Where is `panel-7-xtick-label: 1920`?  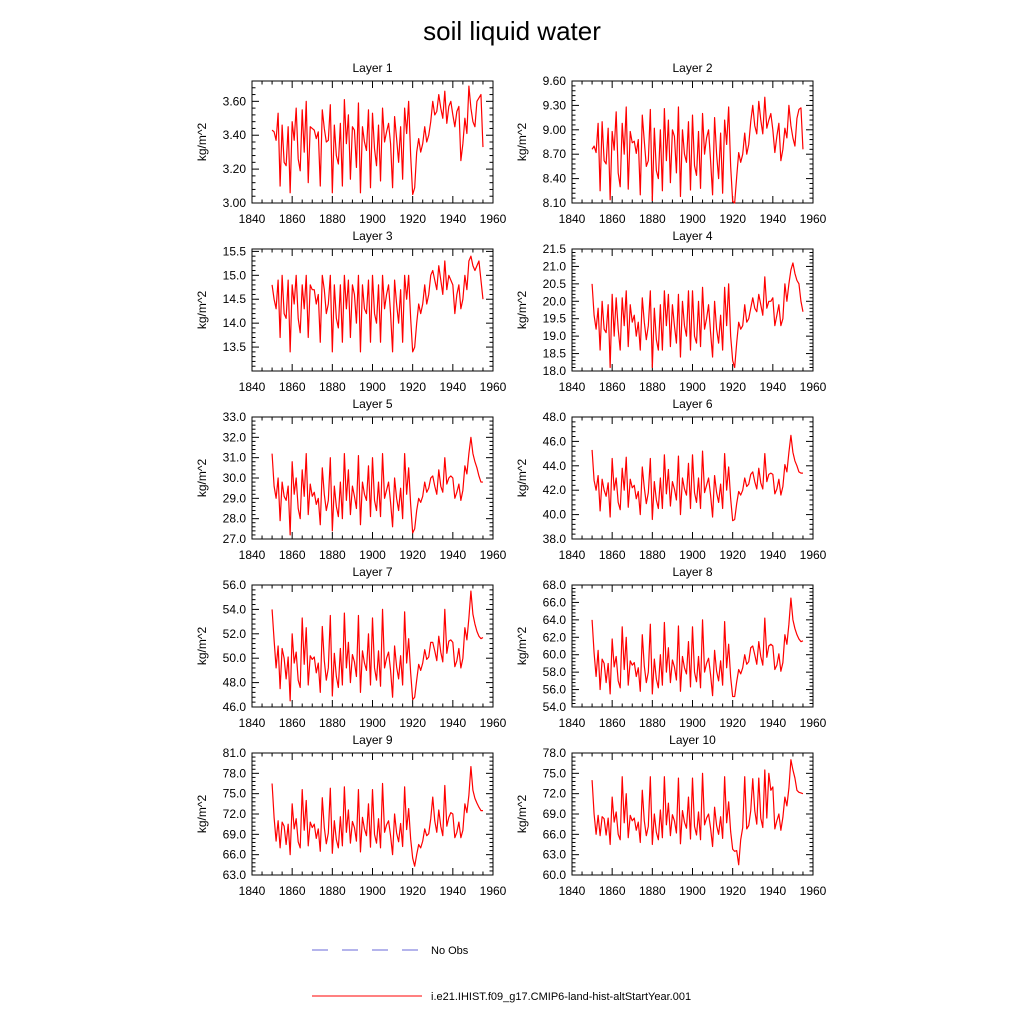
panel-7-xtick-label: 1920 is located at coordinates (412, 723).